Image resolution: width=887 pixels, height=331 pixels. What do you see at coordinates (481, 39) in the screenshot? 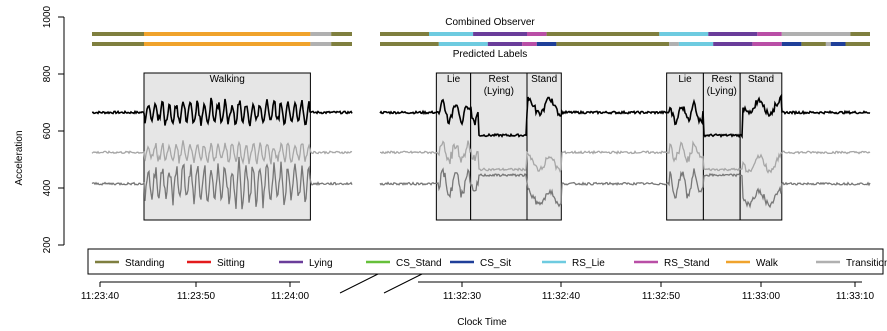
I see `label-bars` at bounding box center [481, 39].